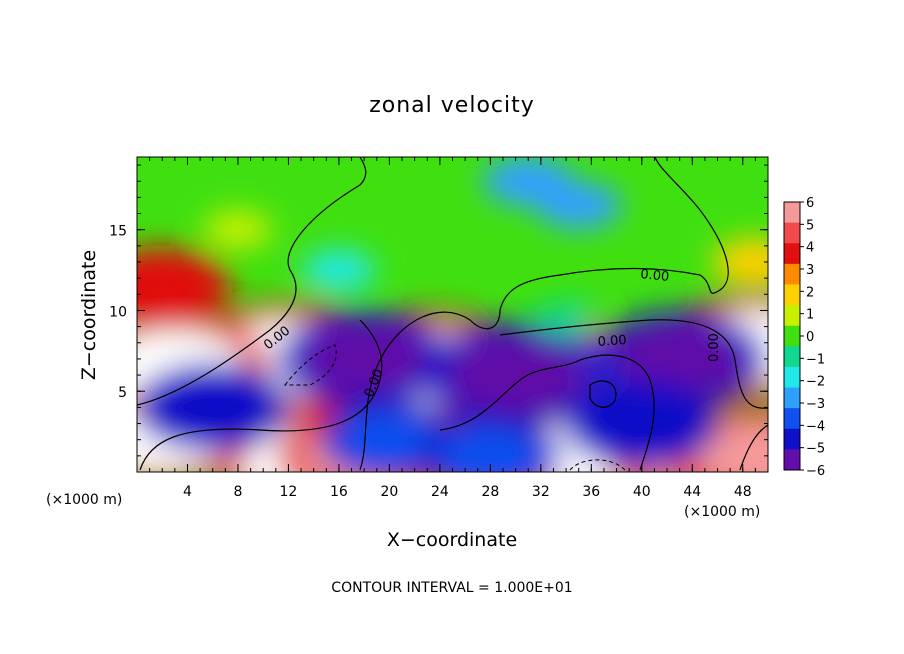  What do you see at coordinates (339, 492) in the screenshot?
I see `x-tick-label: 16` at bounding box center [339, 492].